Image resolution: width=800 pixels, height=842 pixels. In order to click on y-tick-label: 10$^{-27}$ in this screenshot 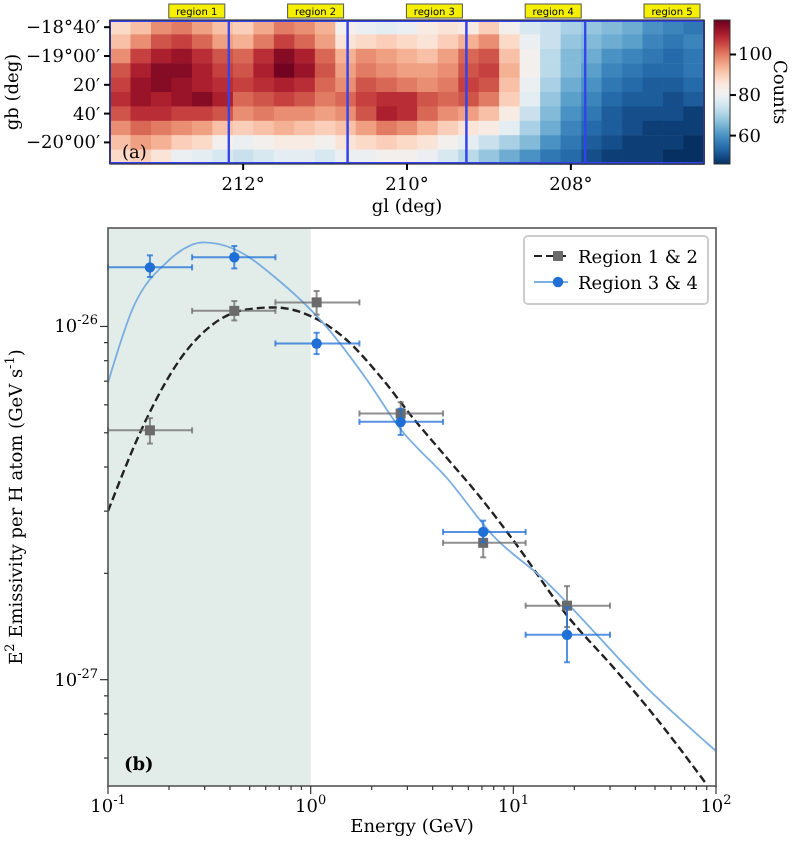, I will do `click(76, 678)`.